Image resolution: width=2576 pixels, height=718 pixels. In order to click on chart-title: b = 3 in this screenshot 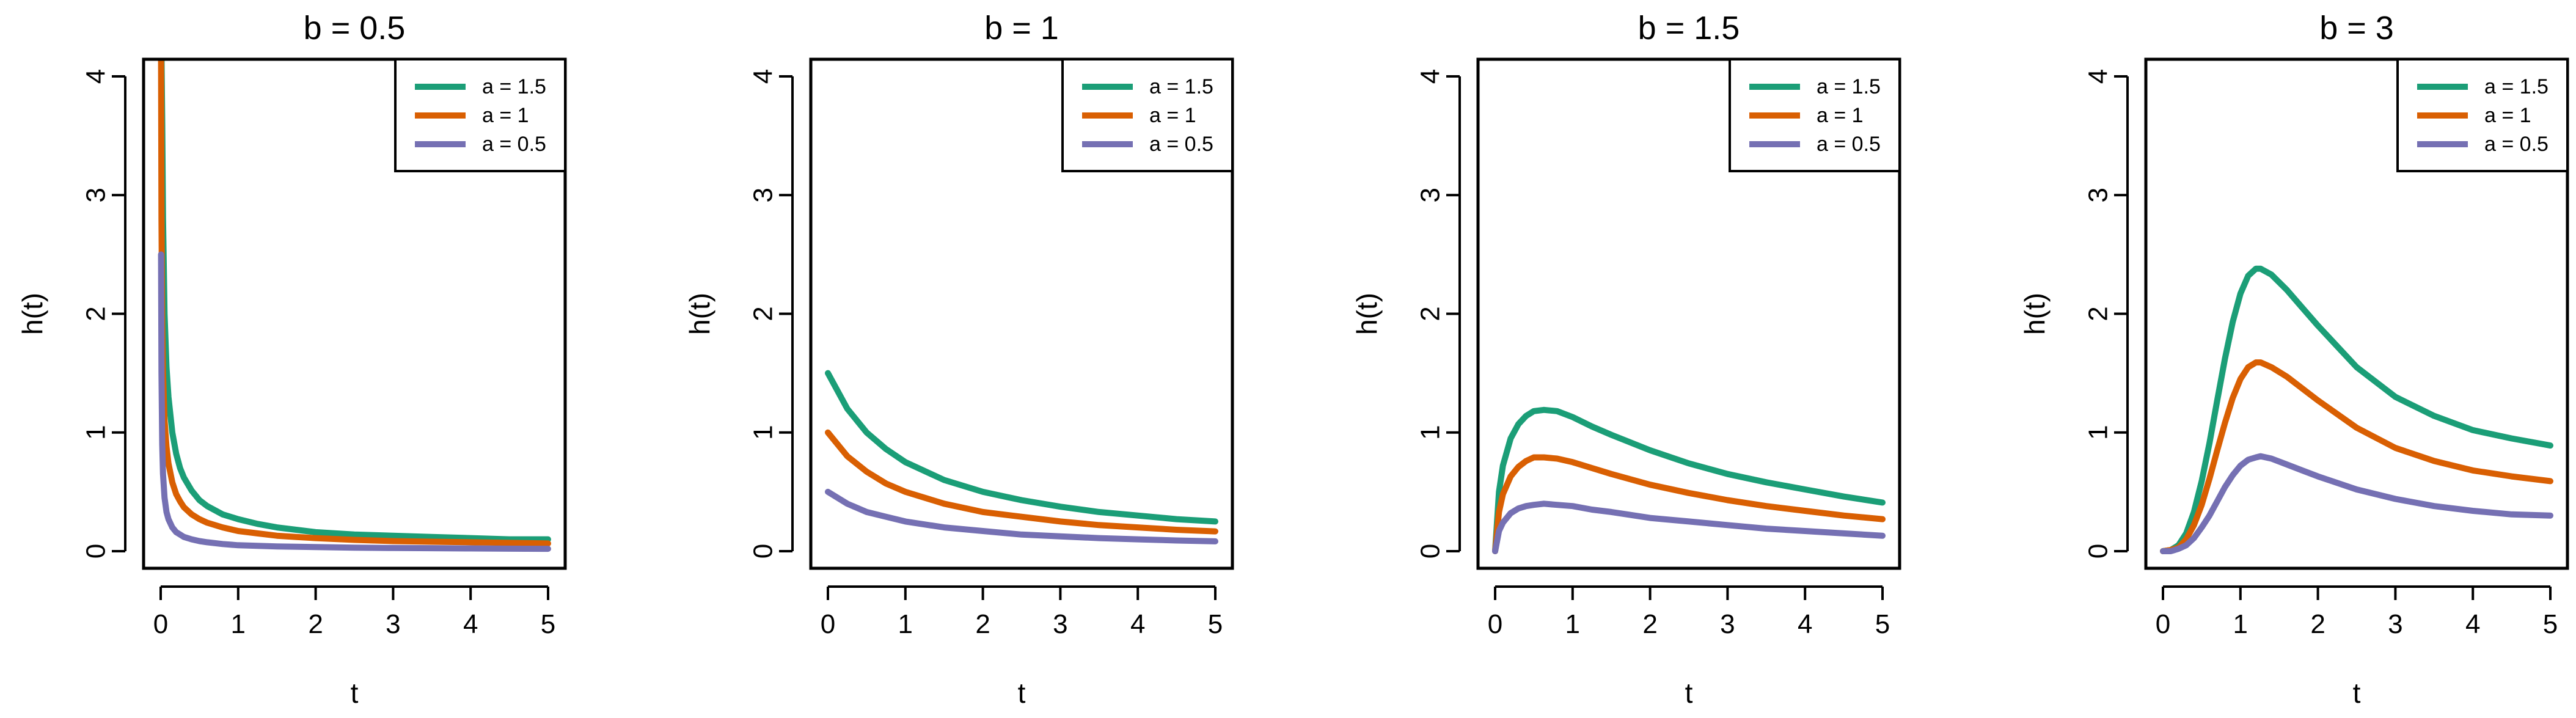, I will do `click(2356, 28)`.